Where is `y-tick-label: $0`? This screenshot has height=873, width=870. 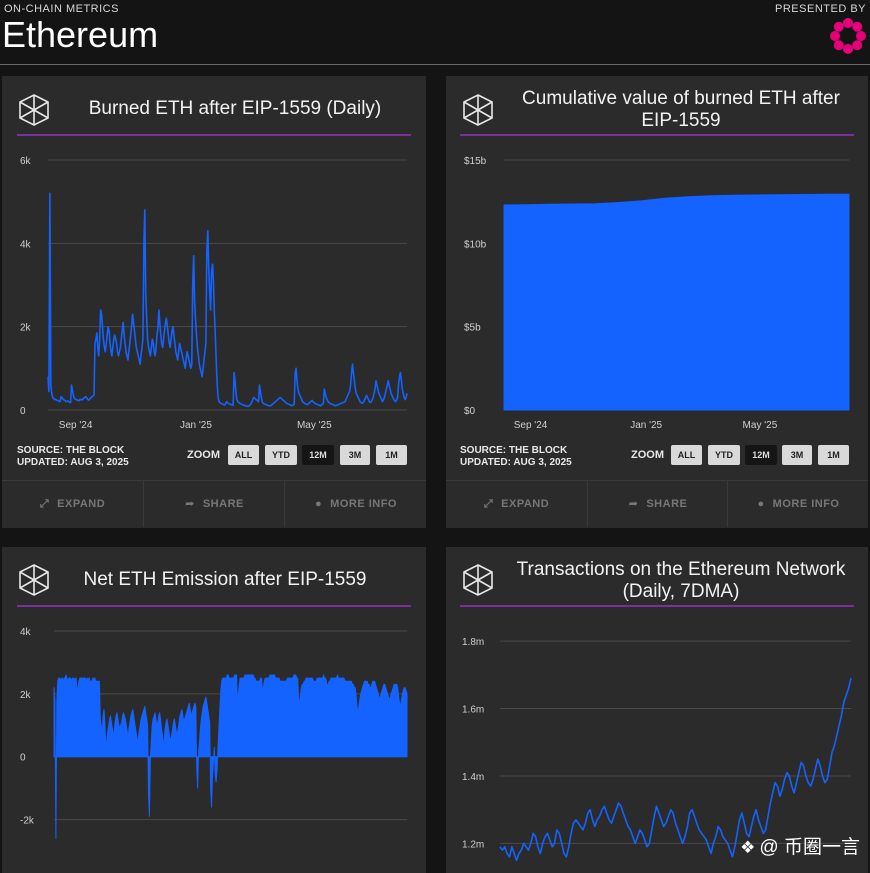
y-tick-label: $0 is located at coordinates (470, 411).